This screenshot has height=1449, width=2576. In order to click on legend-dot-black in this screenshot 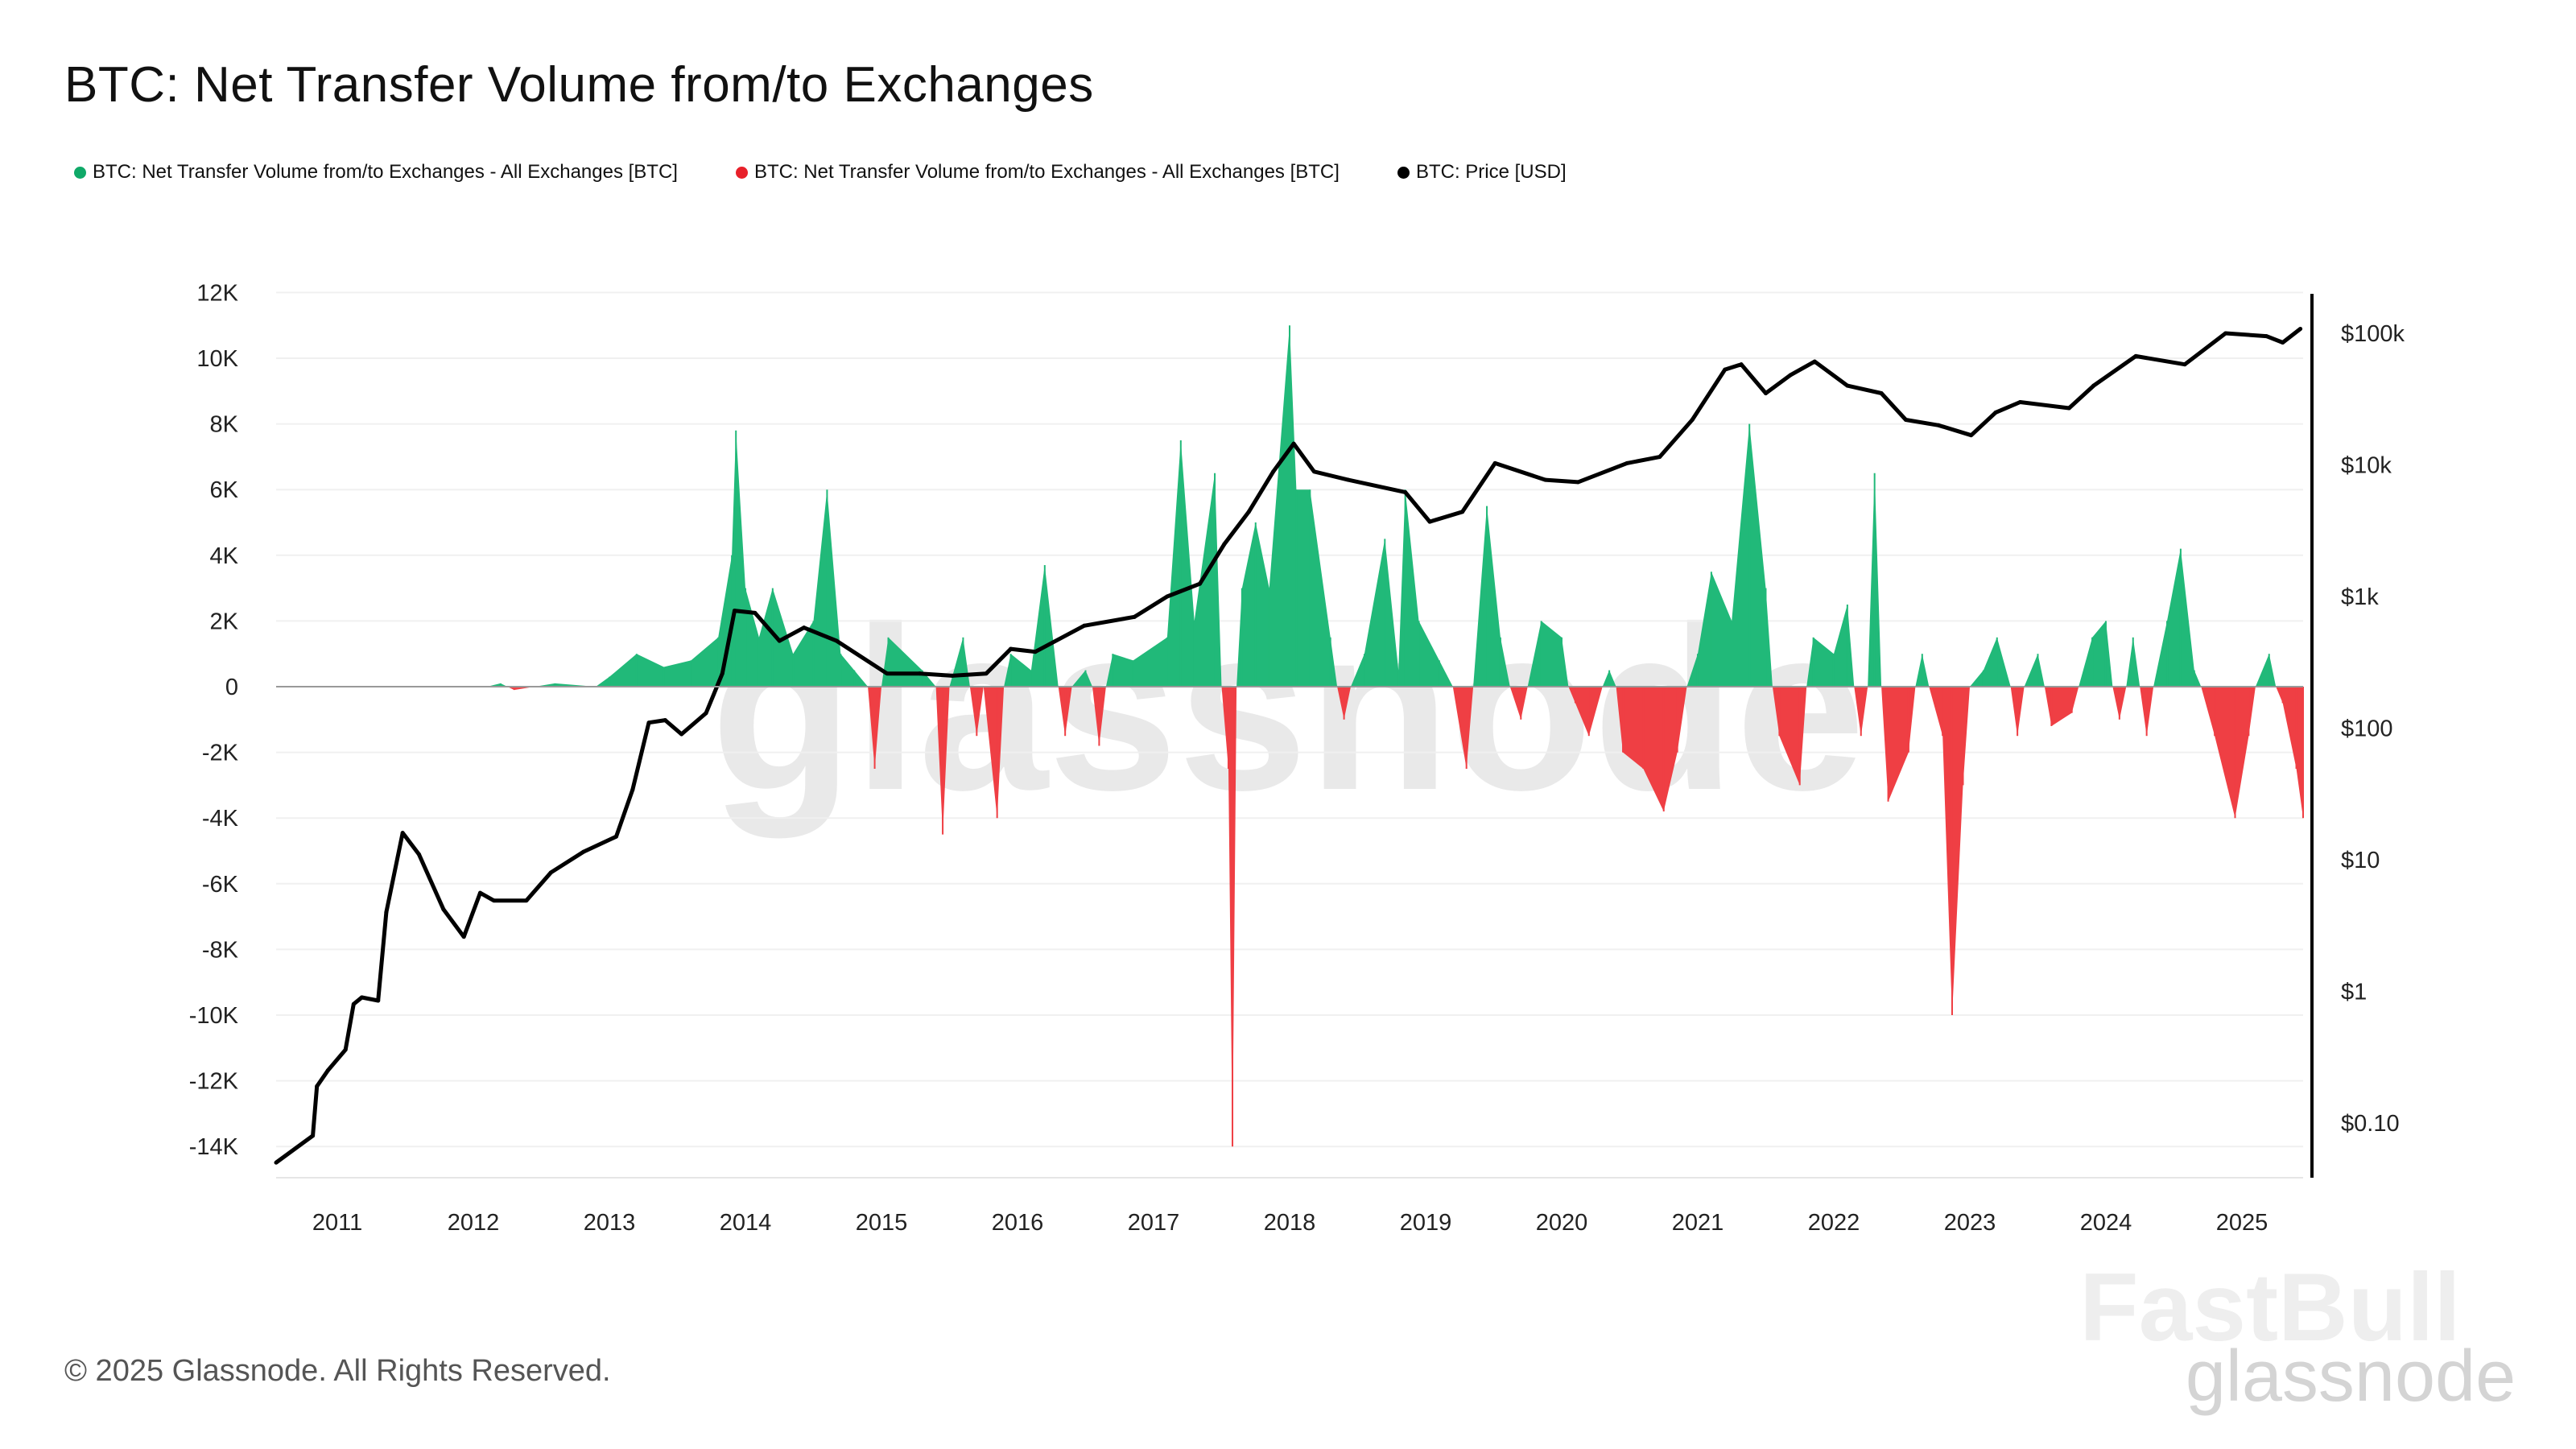, I will do `click(1403, 172)`.